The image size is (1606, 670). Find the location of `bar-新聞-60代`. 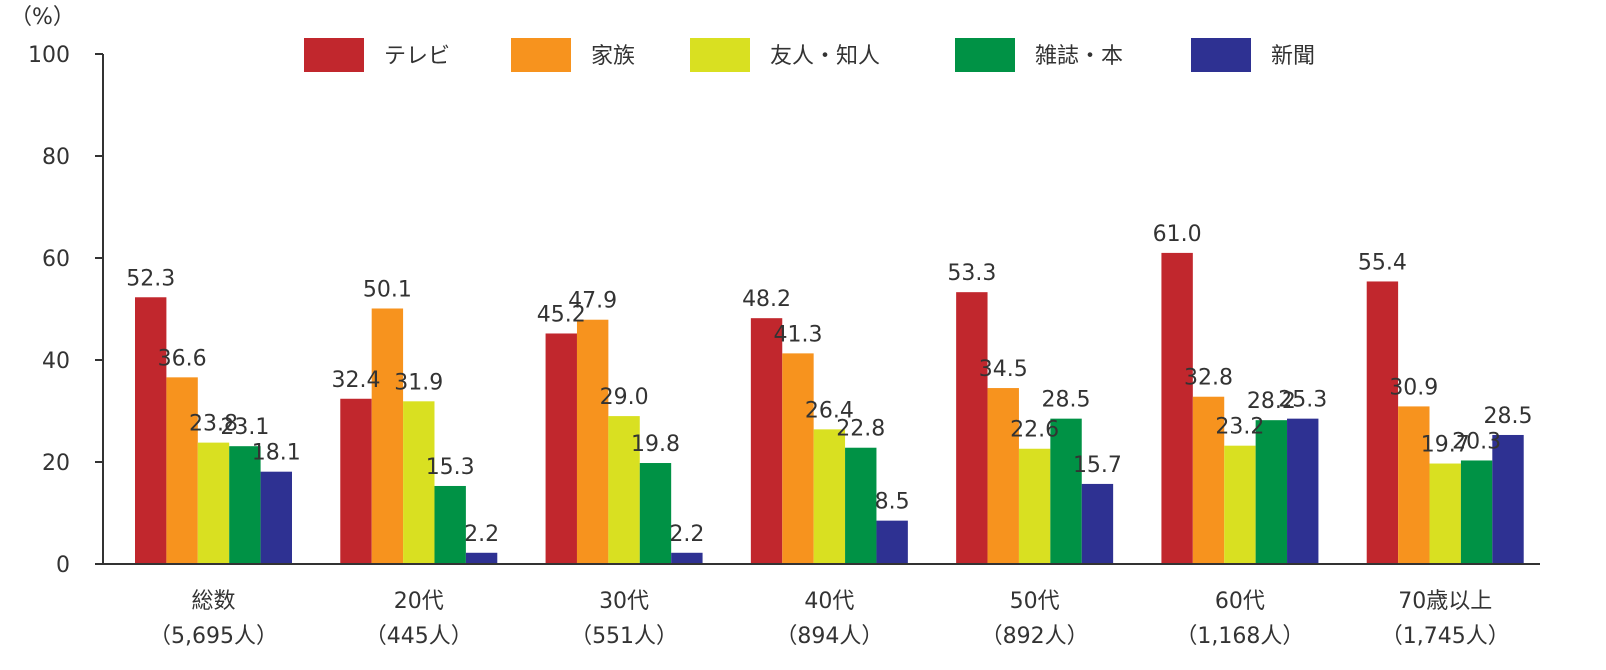

bar-新聞-60代 is located at coordinates (1303, 491).